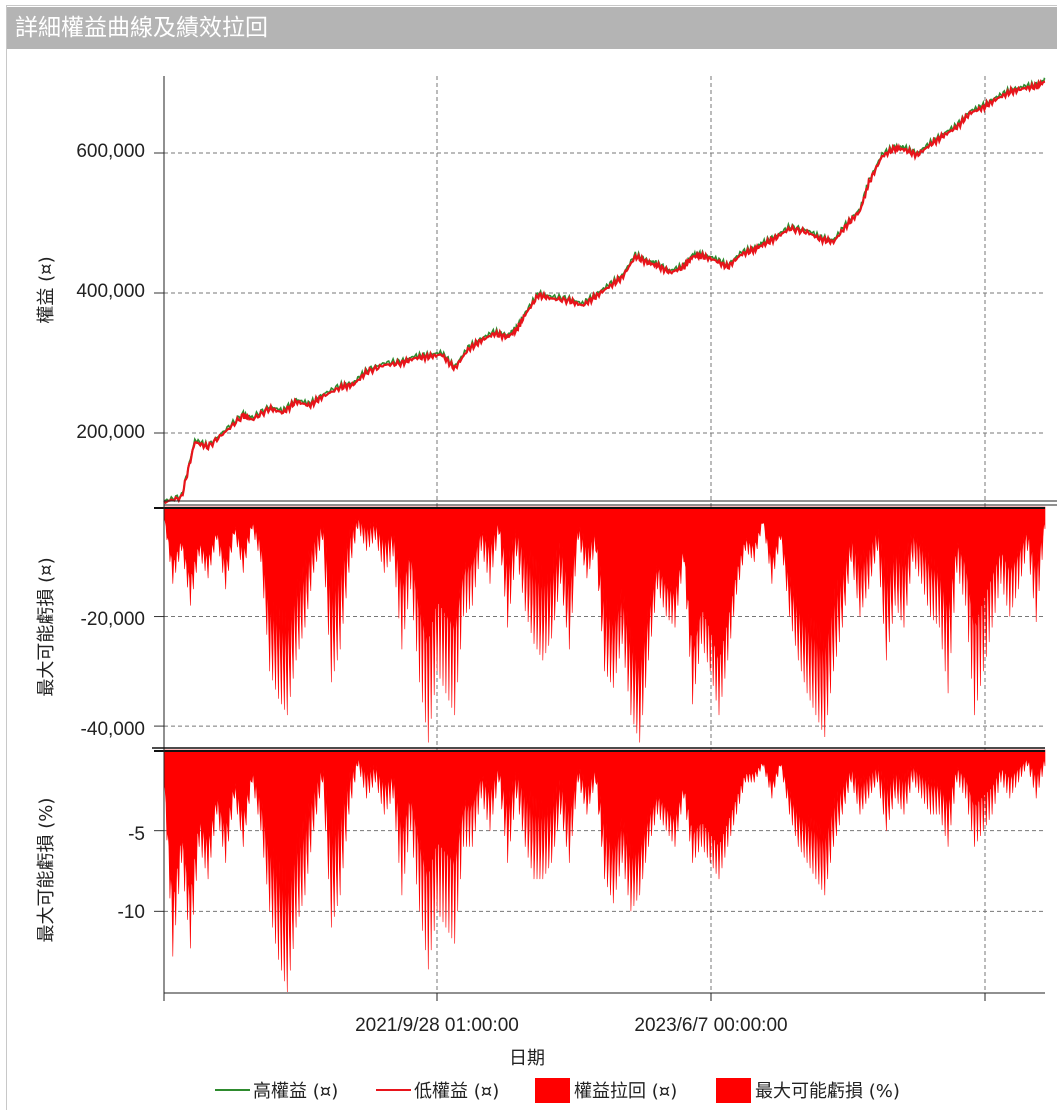  Describe the element at coordinates (136, 834) in the screenshot. I see `panel3-ytick-5: -5` at that location.